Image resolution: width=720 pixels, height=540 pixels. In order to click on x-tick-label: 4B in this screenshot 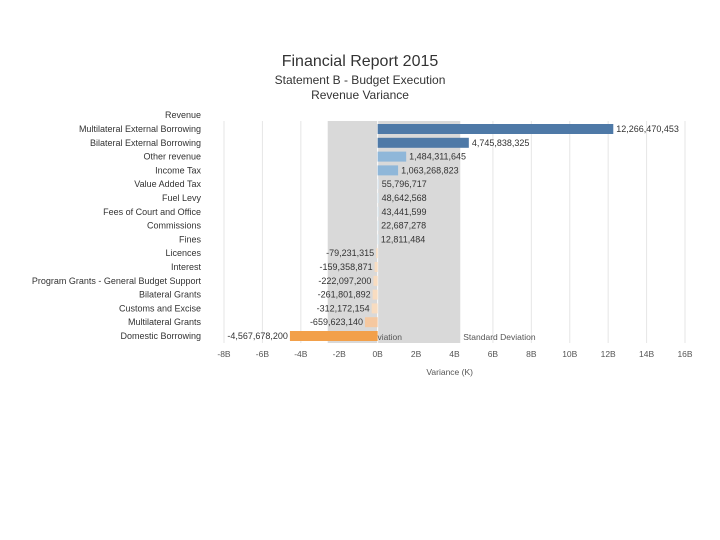, I will do `click(454, 354)`.